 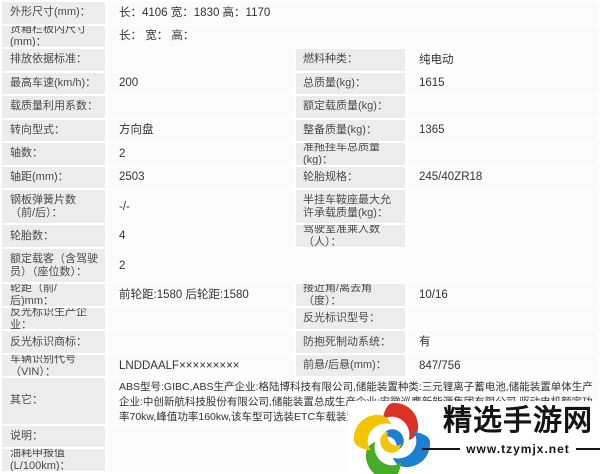 I want to click on row-label: 外形尺寸(mm)：, so click(x=53, y=13).